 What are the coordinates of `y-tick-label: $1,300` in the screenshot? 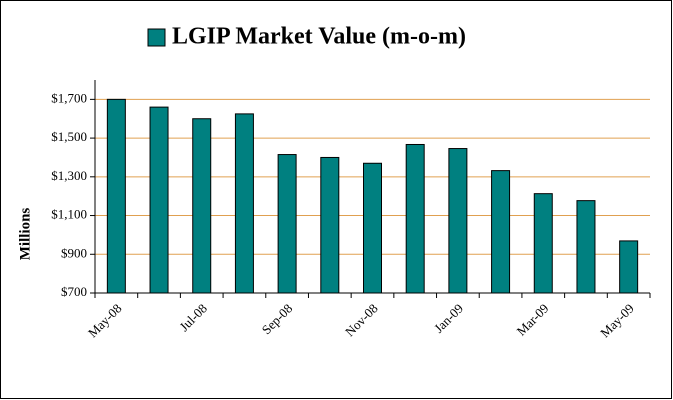 It's located at (69, 175).